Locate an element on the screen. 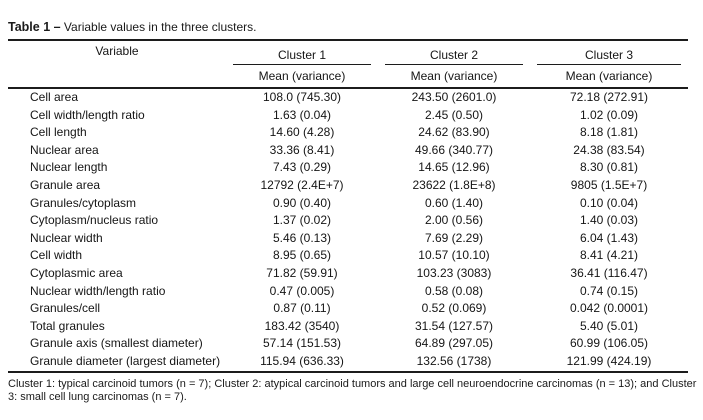 Image resolution: width=703 pixels, height=420 pixels. cluster3-value-cell: 8.18 (1.81) is located at coordinates (609, 132).